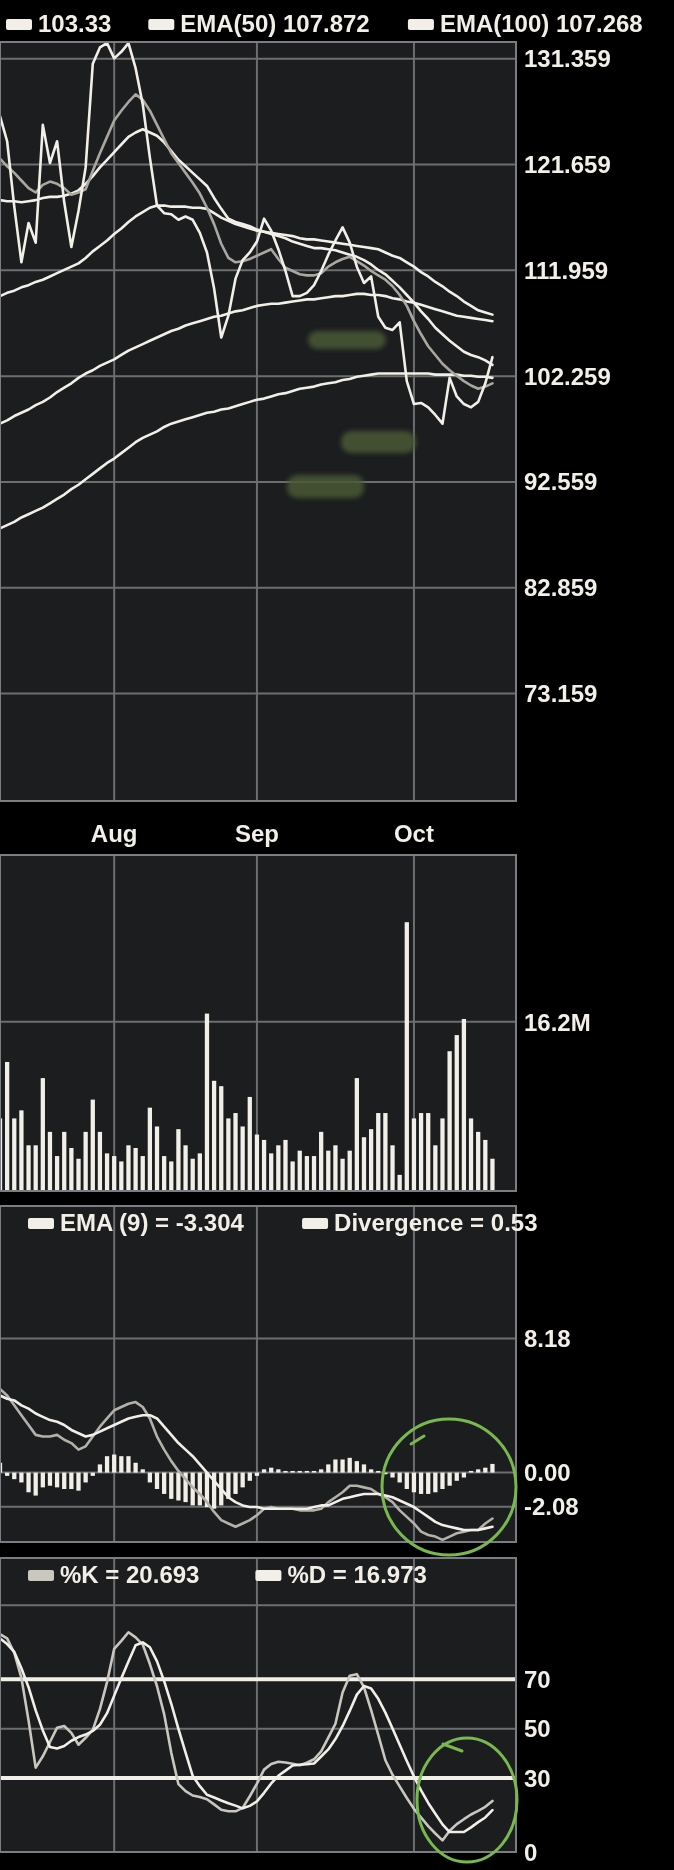 The image size is (674, 1870). I want to click on legend-label: 103.33, so click(75, 23).